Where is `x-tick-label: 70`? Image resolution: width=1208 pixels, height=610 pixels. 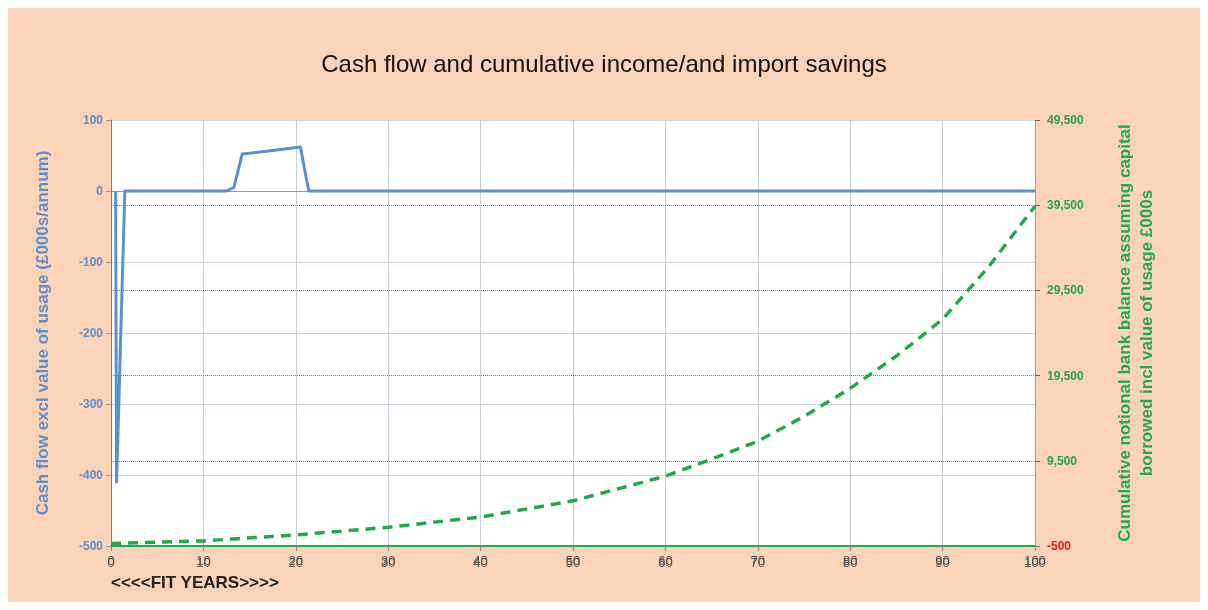
x-tick-label: 70 is located at coordinates (758, 562).